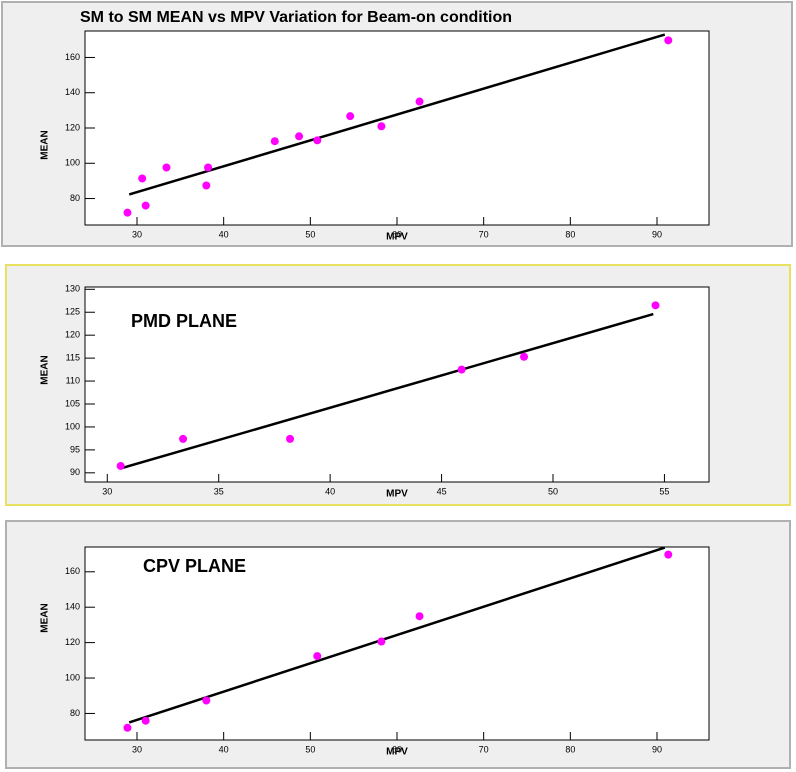 The image size is (796, 772). I want to click on x-tick-label: 35, so click(219, 491).